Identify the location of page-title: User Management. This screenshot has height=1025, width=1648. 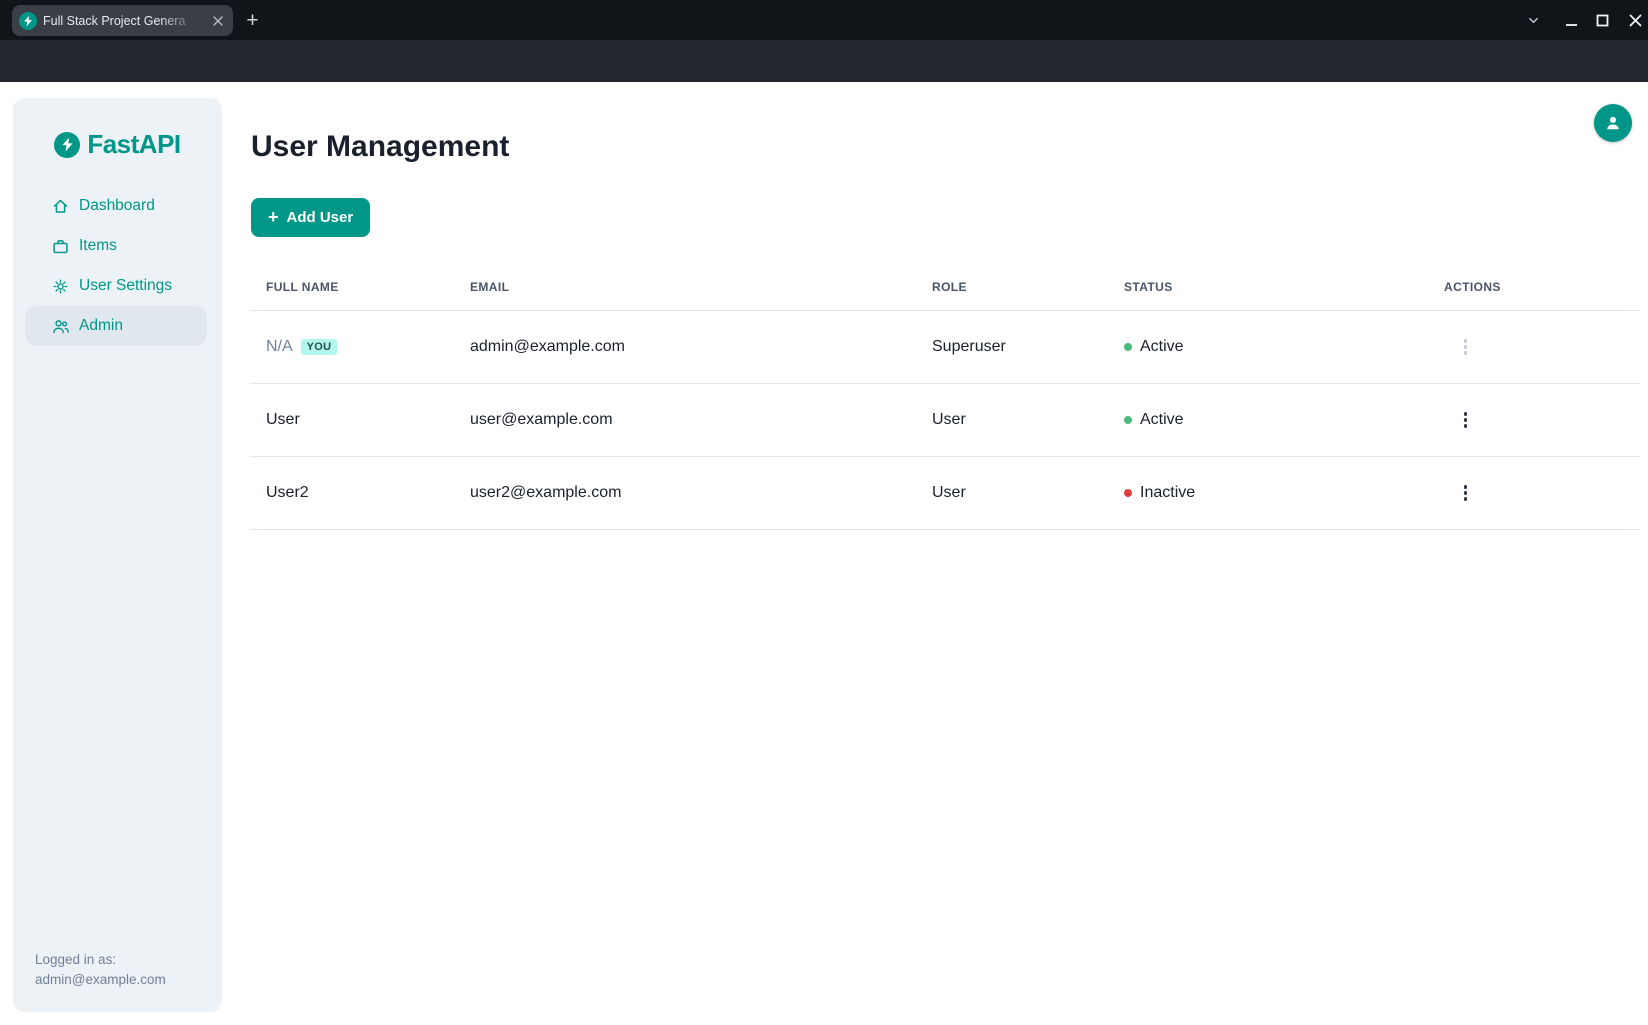
(380, 146).